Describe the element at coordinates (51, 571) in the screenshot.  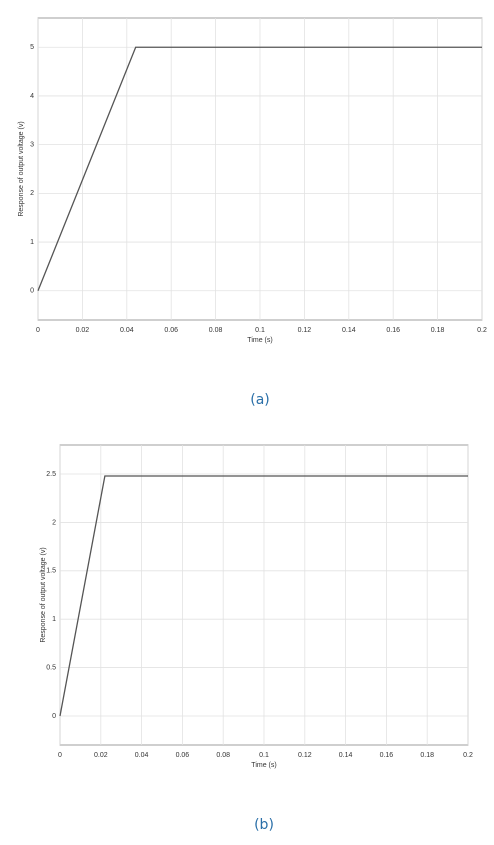
I see `y-tick-label: 1.5` at that location.